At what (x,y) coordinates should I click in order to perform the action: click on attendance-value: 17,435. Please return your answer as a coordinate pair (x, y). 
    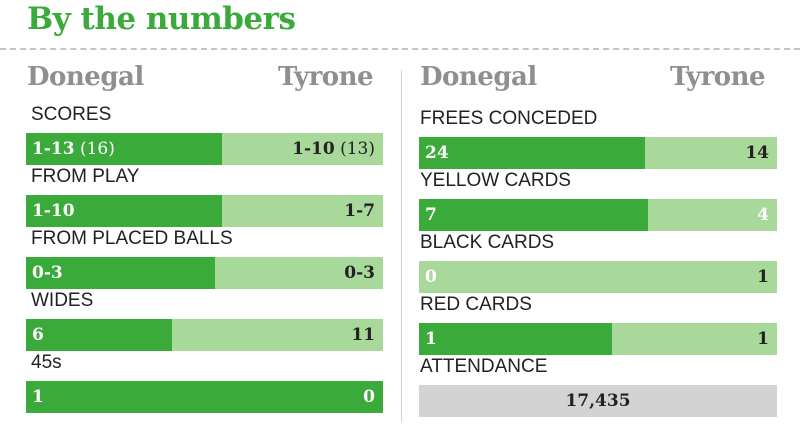
    Looking at the image, I should click on (598, 401).